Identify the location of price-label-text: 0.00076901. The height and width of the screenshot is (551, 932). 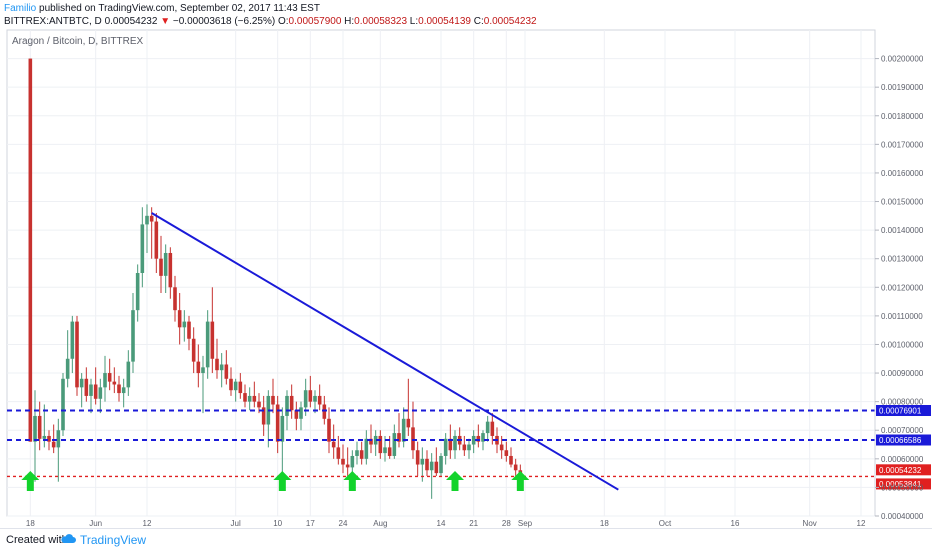
(900, 411).